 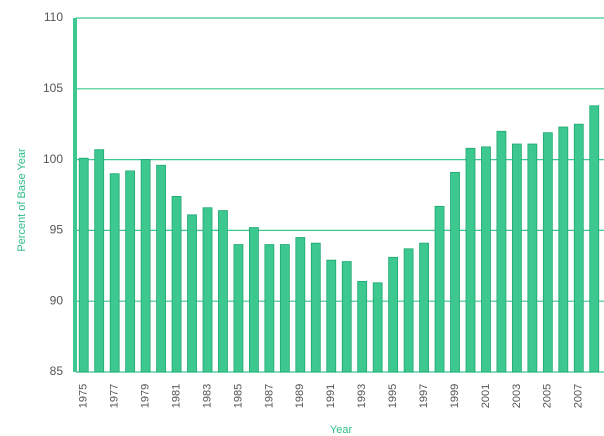 What do you see at coordinates (300, 396) in the screenshot?
I see `x-tick-label: 1989` at bounding box center [300, 396].